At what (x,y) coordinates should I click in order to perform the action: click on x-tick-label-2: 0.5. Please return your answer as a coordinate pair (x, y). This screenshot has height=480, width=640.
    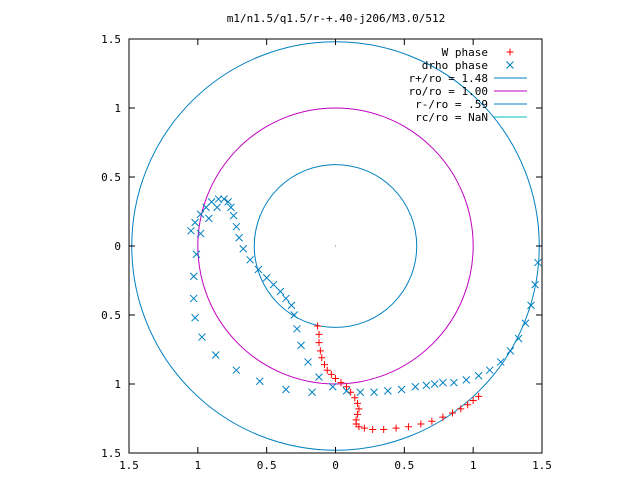
    Looking at the image, I should click on (267, 465).